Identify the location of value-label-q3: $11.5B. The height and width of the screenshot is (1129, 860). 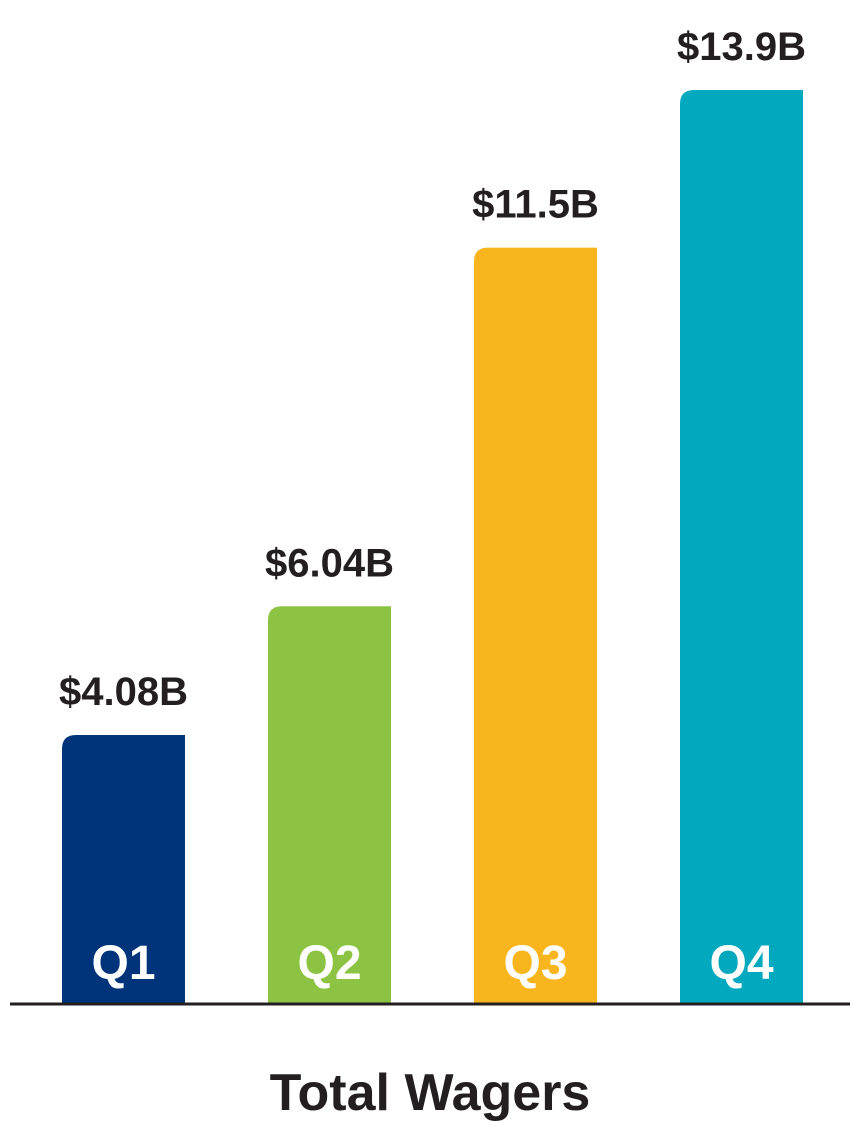
(535, 205).